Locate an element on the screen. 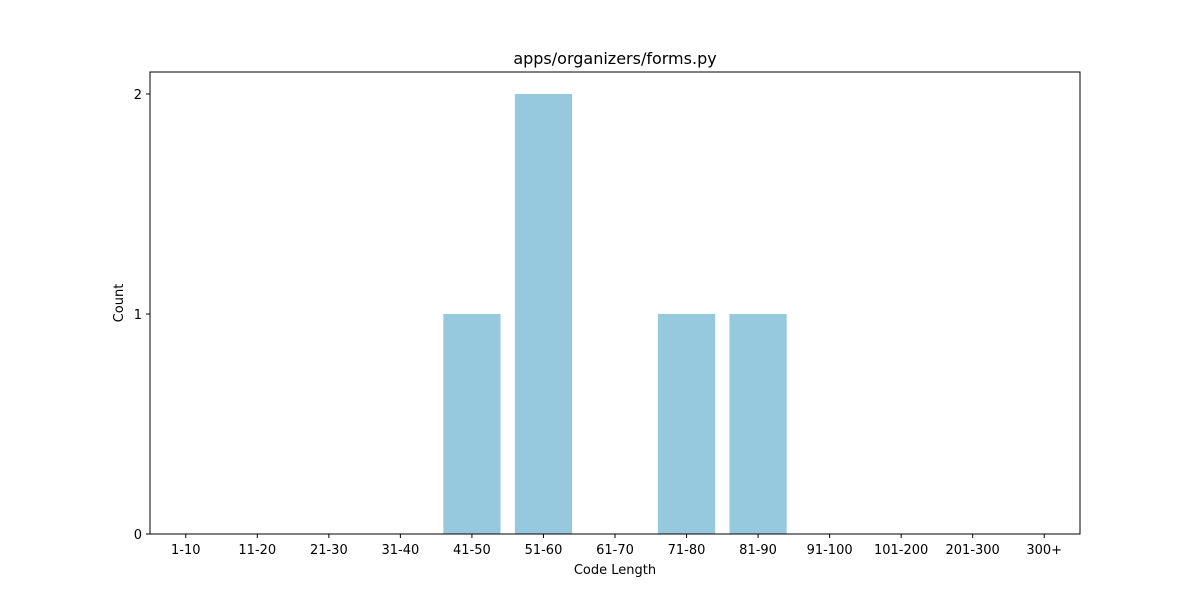  x-tick-label: 21-30 is located at coordinates (329, 550).